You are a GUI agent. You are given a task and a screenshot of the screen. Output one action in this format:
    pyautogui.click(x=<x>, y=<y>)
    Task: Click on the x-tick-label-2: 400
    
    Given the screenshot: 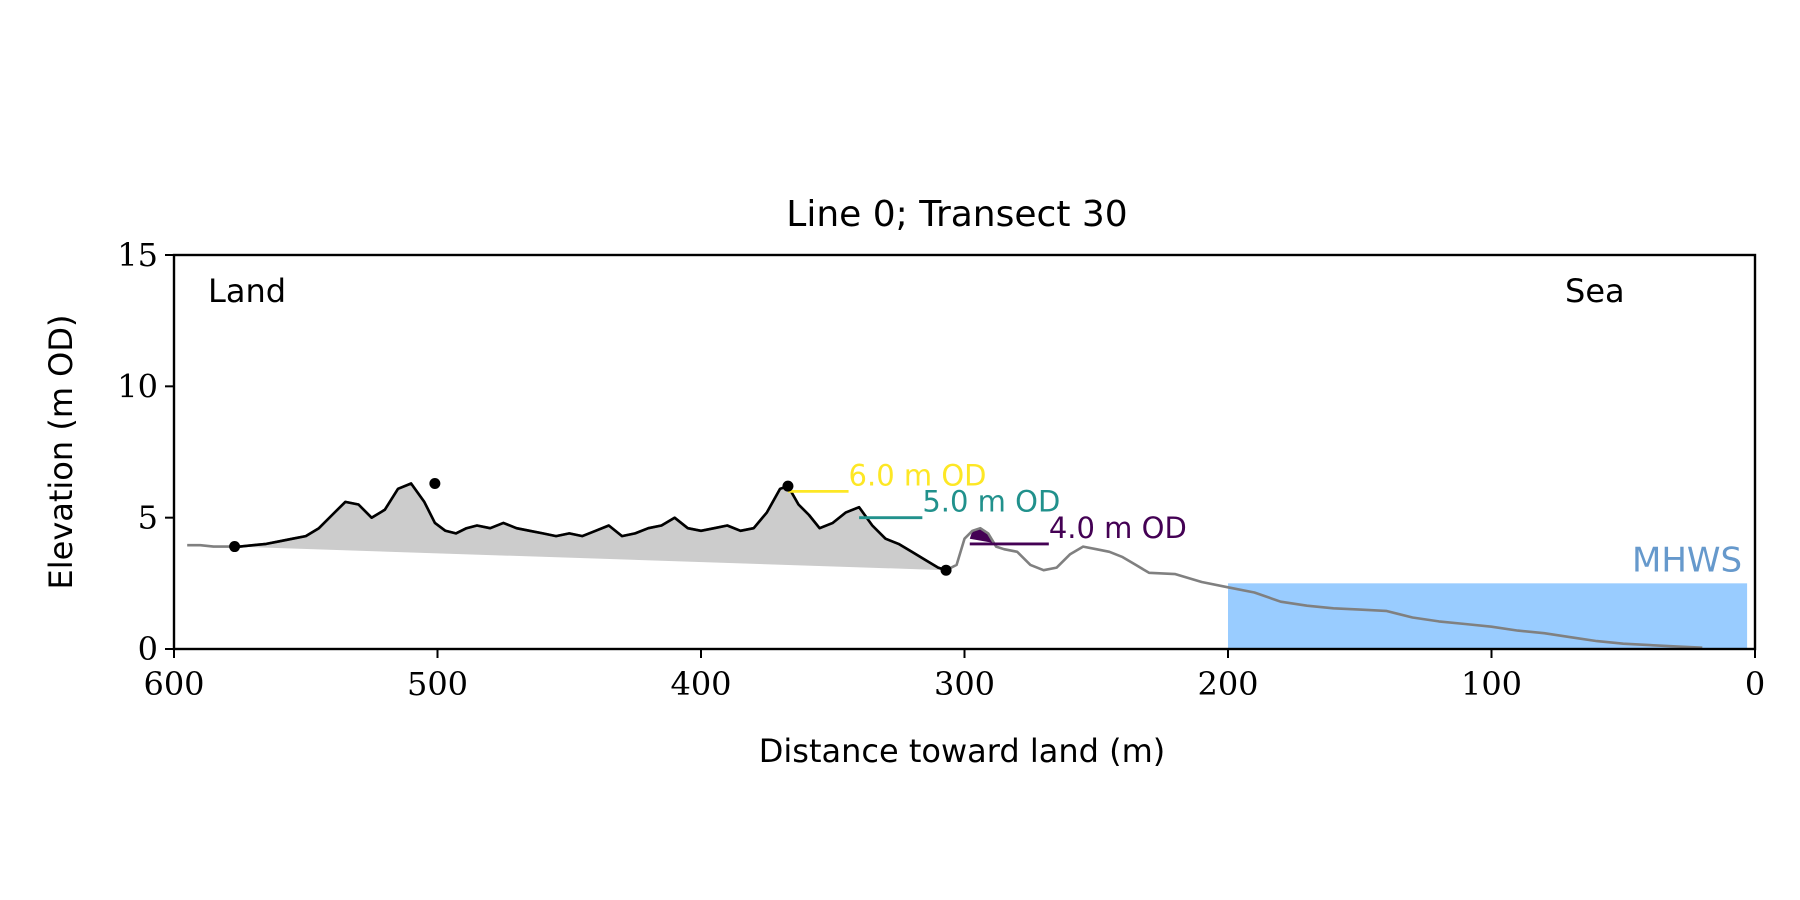 What is the action you would take?
    pyautogui.click(x=700, y=684)
    